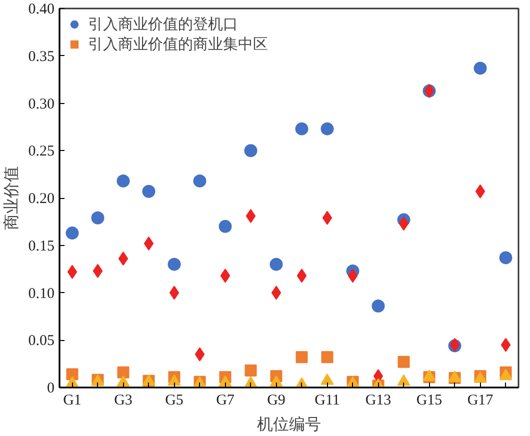 This screenshot has width=530, height=436. What do you see at coordinates (480, 400) in the screenshot?
I see `x-tick-label: G17` at bounding box center [480, 400].